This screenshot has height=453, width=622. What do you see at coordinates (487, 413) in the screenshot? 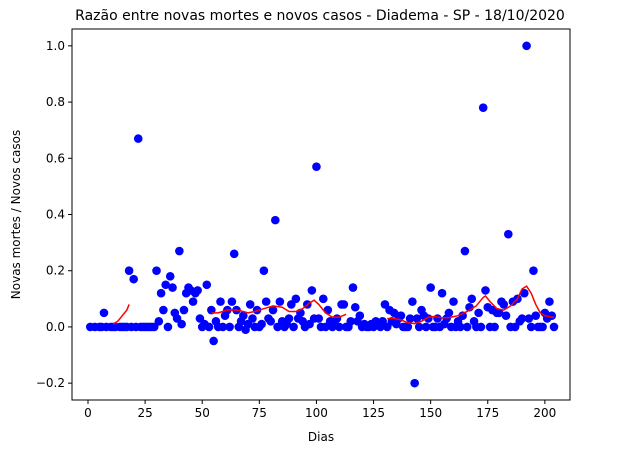
I see `x-tick-label: 175` at bounding box center [487, 413].